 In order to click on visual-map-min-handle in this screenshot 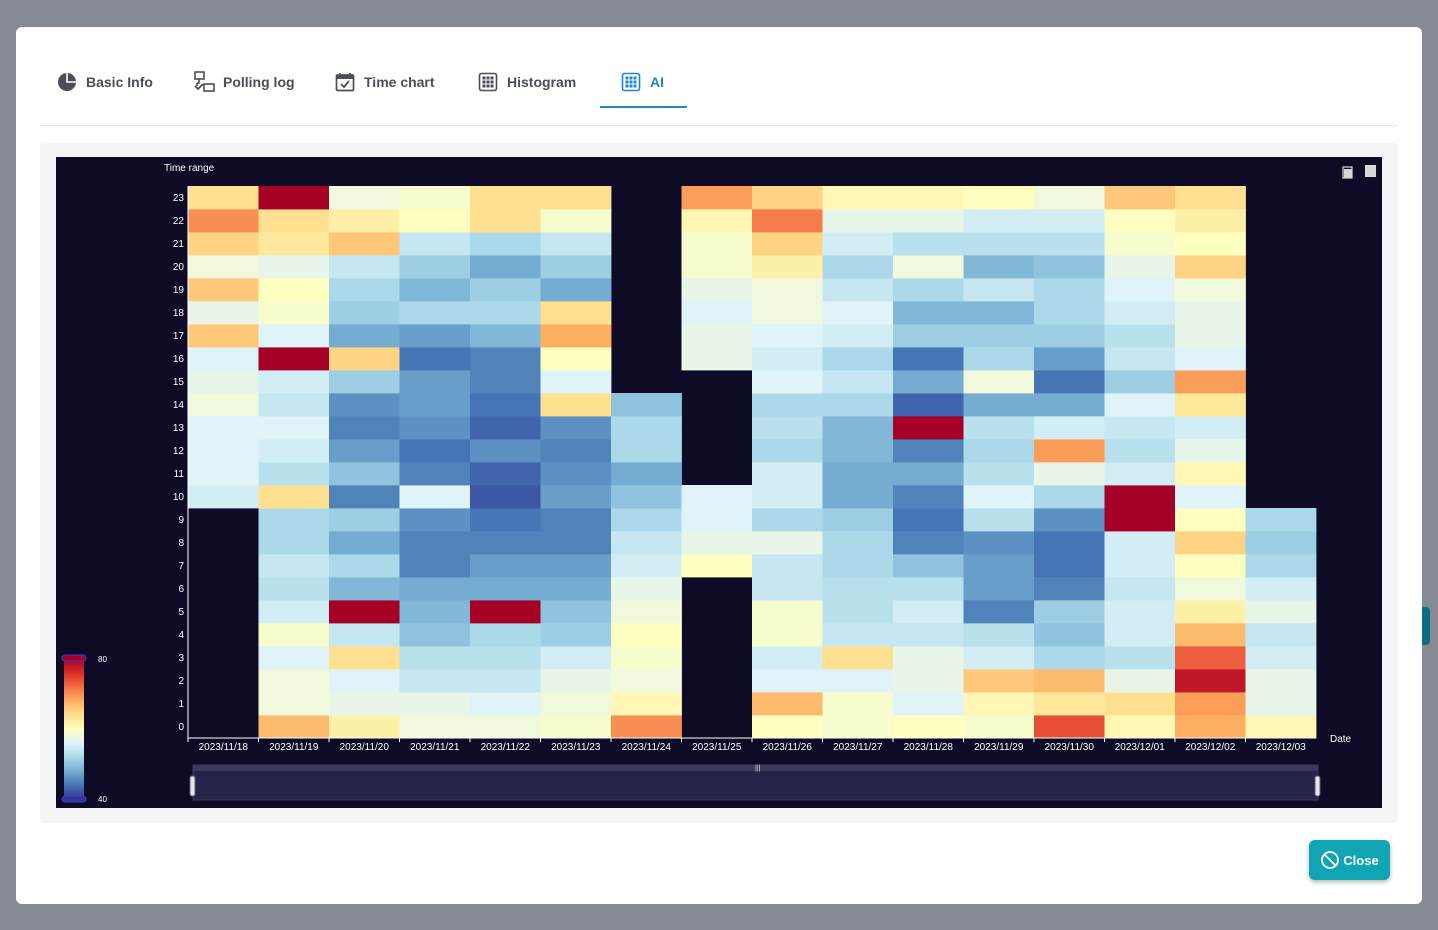, I will do `click(74, 799)`.